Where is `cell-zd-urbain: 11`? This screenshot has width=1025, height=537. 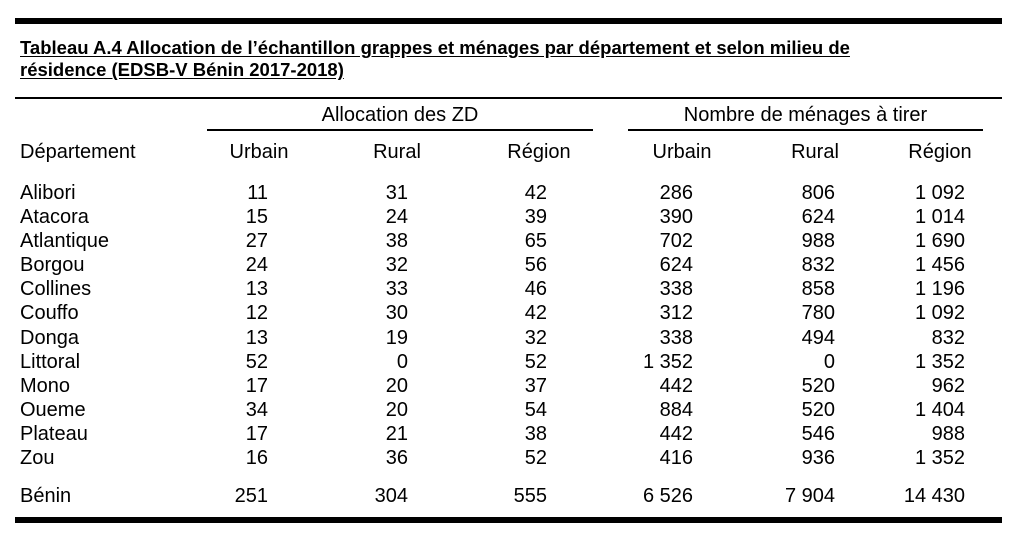
cell-zd-urbain: 11 is located at coordinates (257, 193).